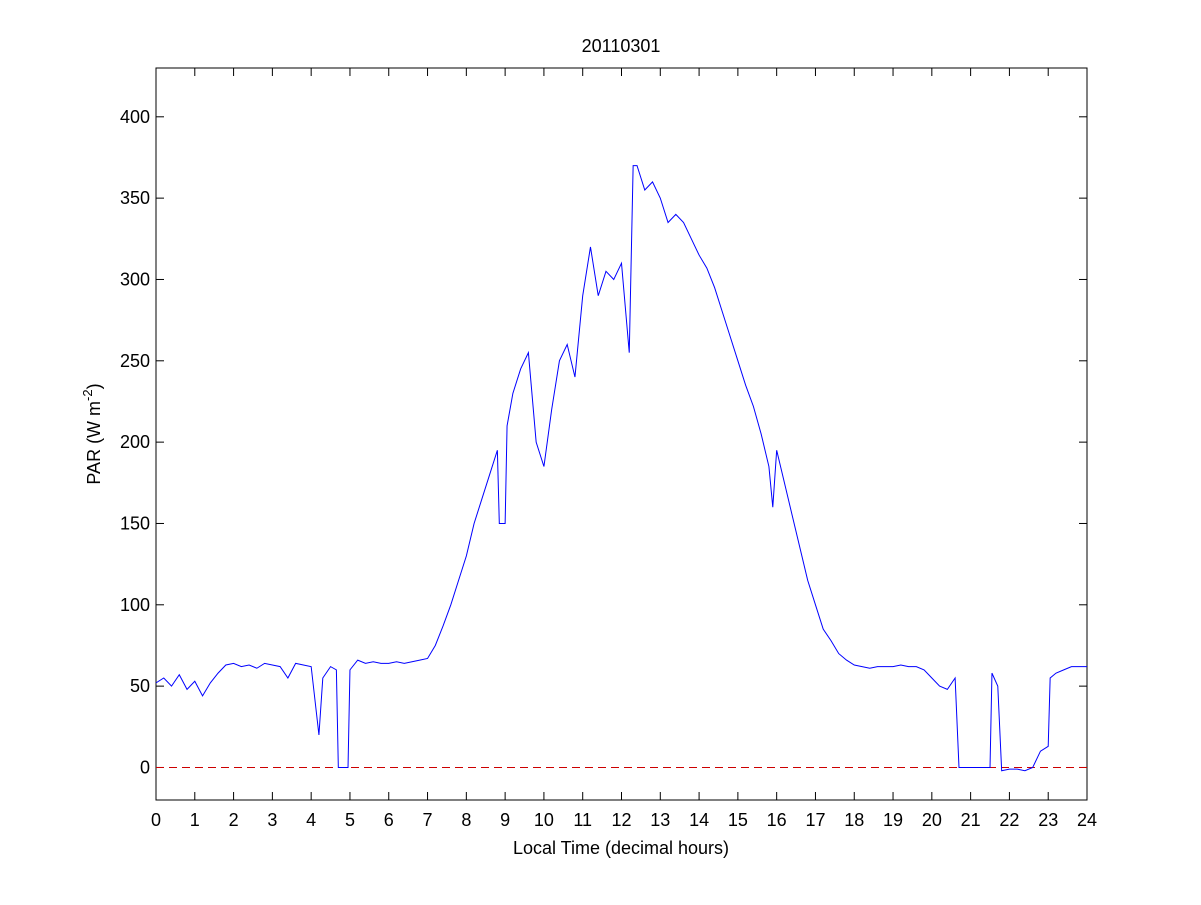 This screenshot has height=905, width=1201. I want to click on y-tick-label: 350, so click(135, 198).